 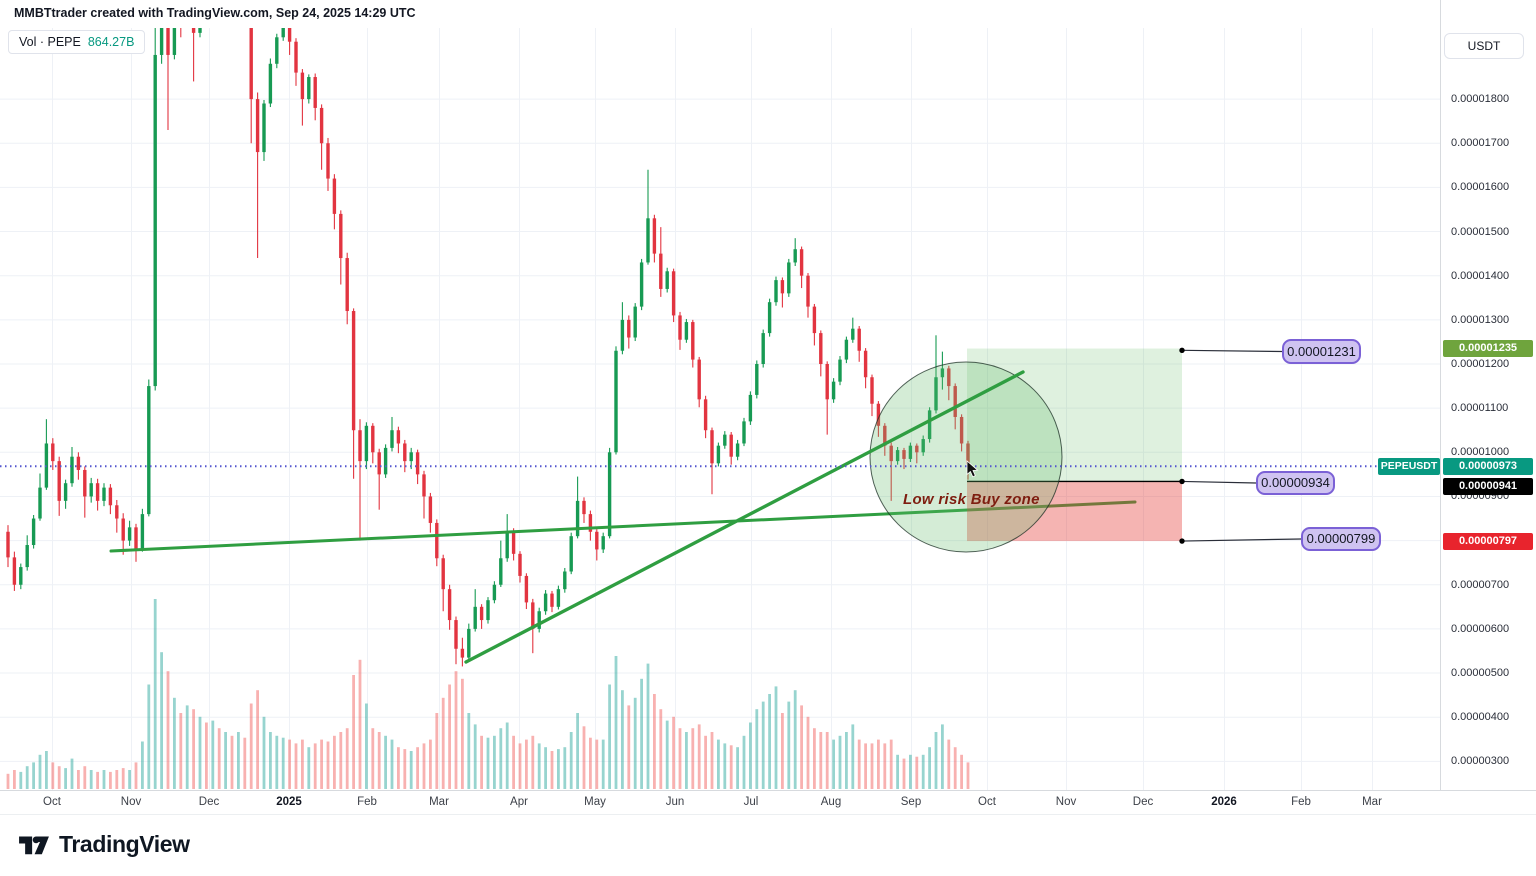 What do you see at coordinates (1341, 539) in the screenshot?
I see `price-callout-stop: 0.00000799` at bounding box center [1341, 539].